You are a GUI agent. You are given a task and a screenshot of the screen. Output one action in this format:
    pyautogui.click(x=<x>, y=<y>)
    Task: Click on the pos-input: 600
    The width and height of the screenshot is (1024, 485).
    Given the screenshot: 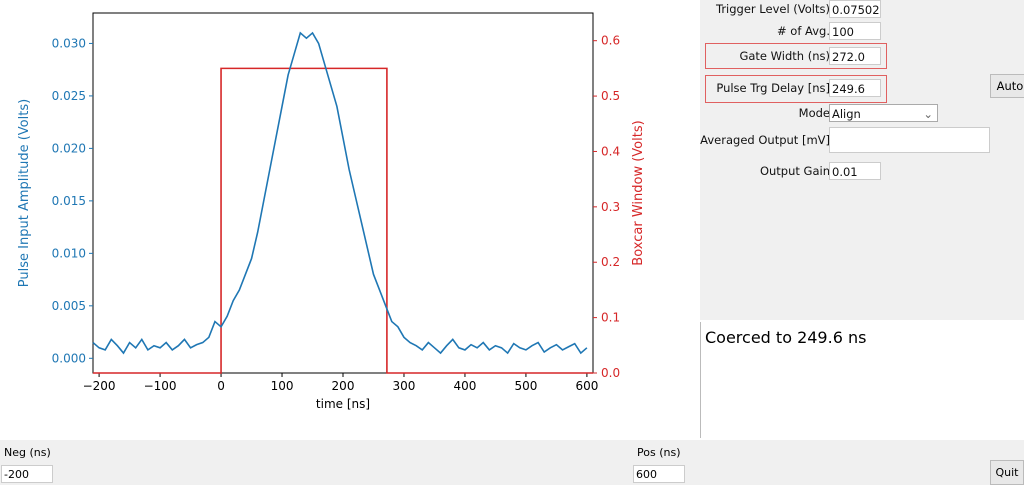 What is the action you would take?
    pyautogui.click(x=659, y=474)
    